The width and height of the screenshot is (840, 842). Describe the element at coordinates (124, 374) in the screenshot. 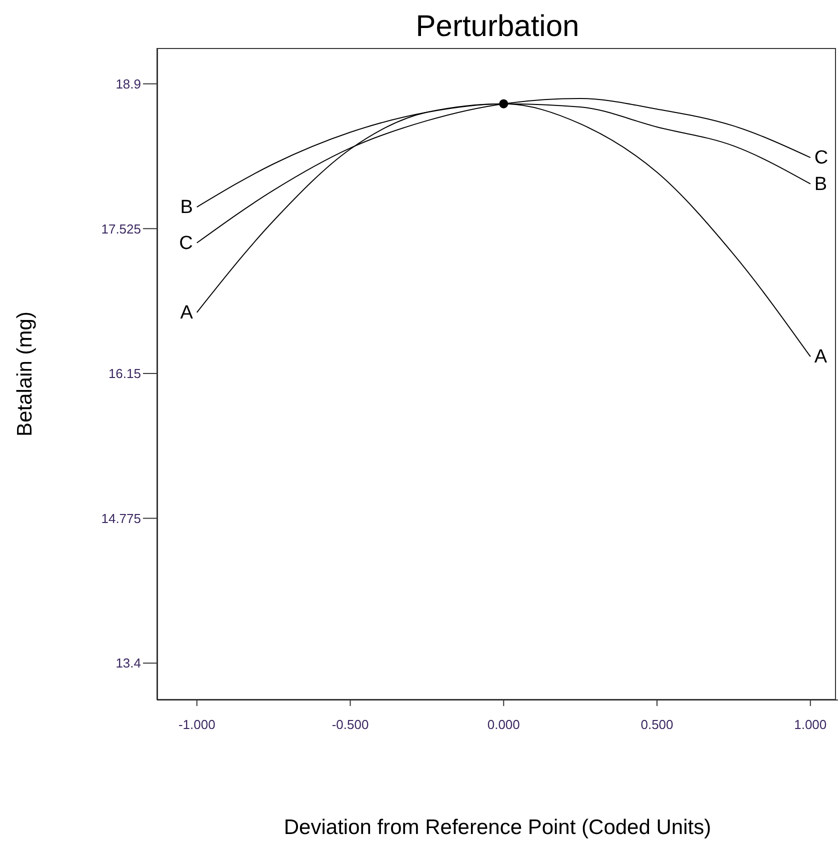

I see `y-tick-label: 16.15` at that location.